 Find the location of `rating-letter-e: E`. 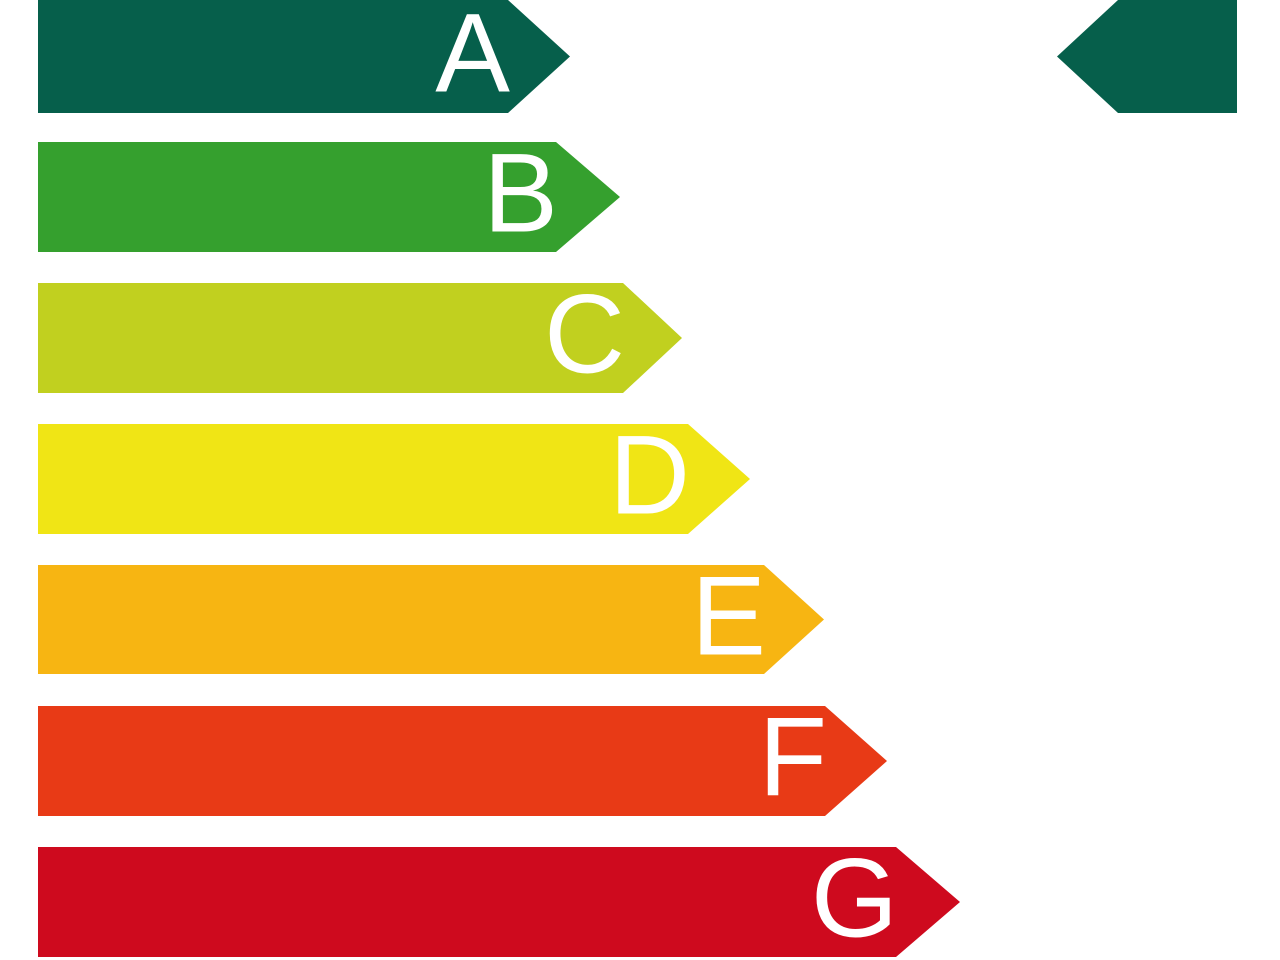

rating-letter-e: E is located at coordinates (728, 616).